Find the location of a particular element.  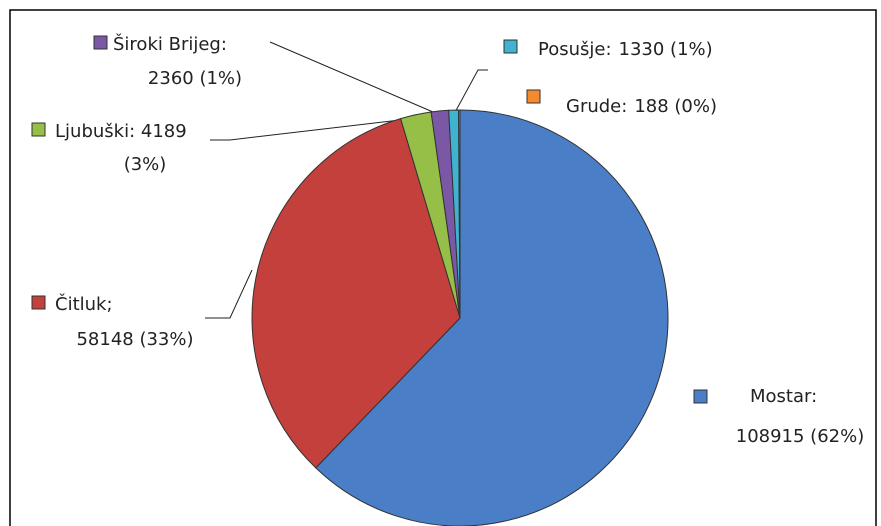

data-label: Ljubuški: 4189 is located at coordinates (121, 131).